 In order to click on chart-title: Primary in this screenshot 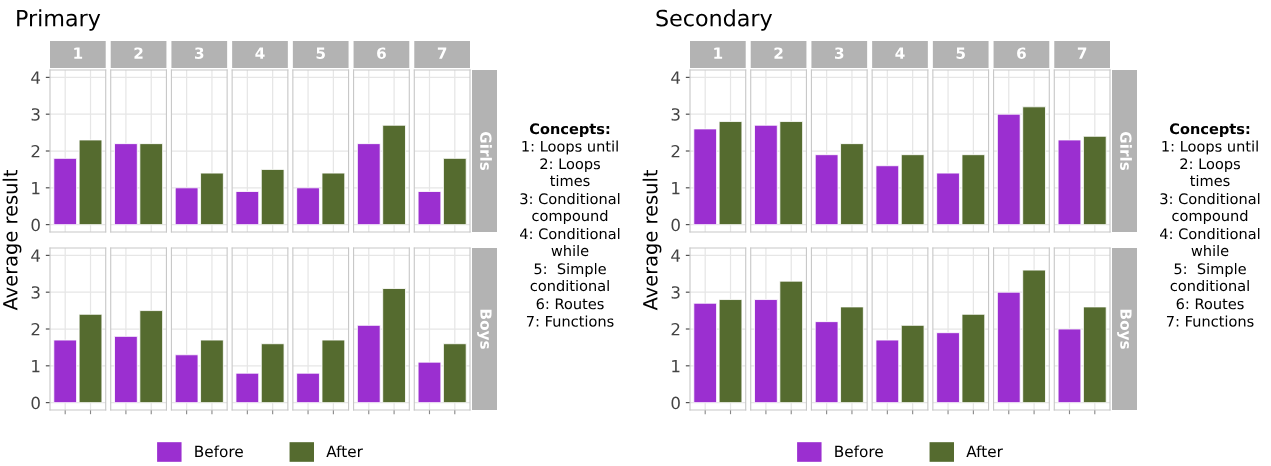, I will do `click(59, 20)`.